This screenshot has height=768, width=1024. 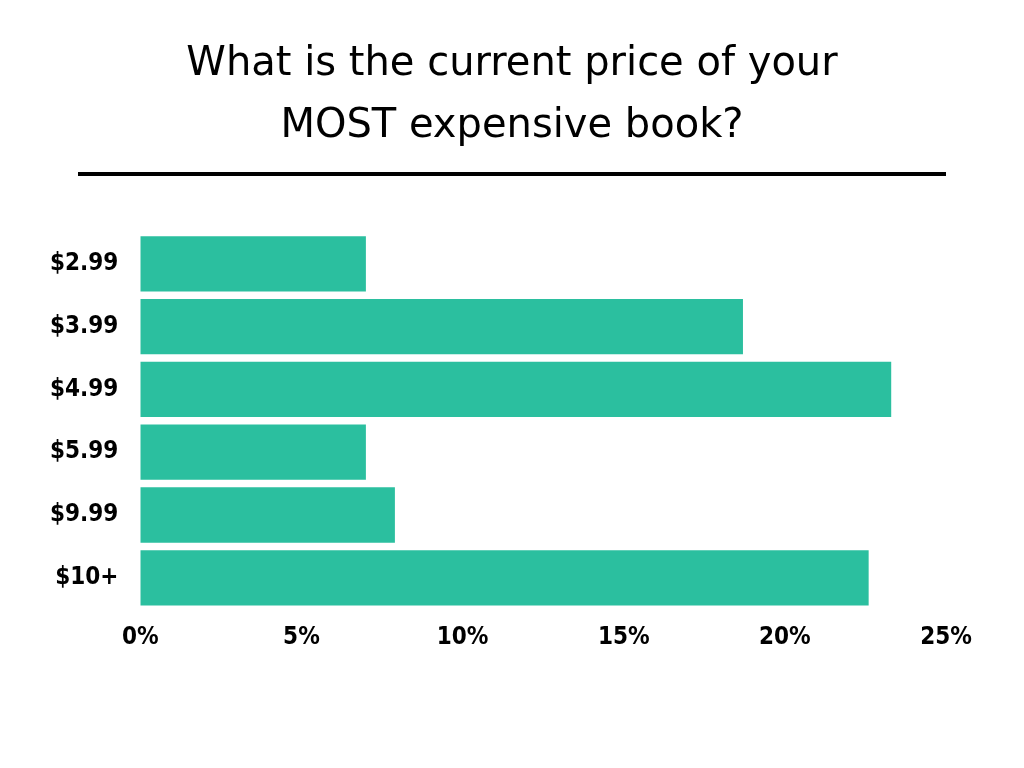 What do you see at coordinates (84, 262) in the screenshot?
I see `y-tick-label: $2.99` at bounding box center [84, 262].